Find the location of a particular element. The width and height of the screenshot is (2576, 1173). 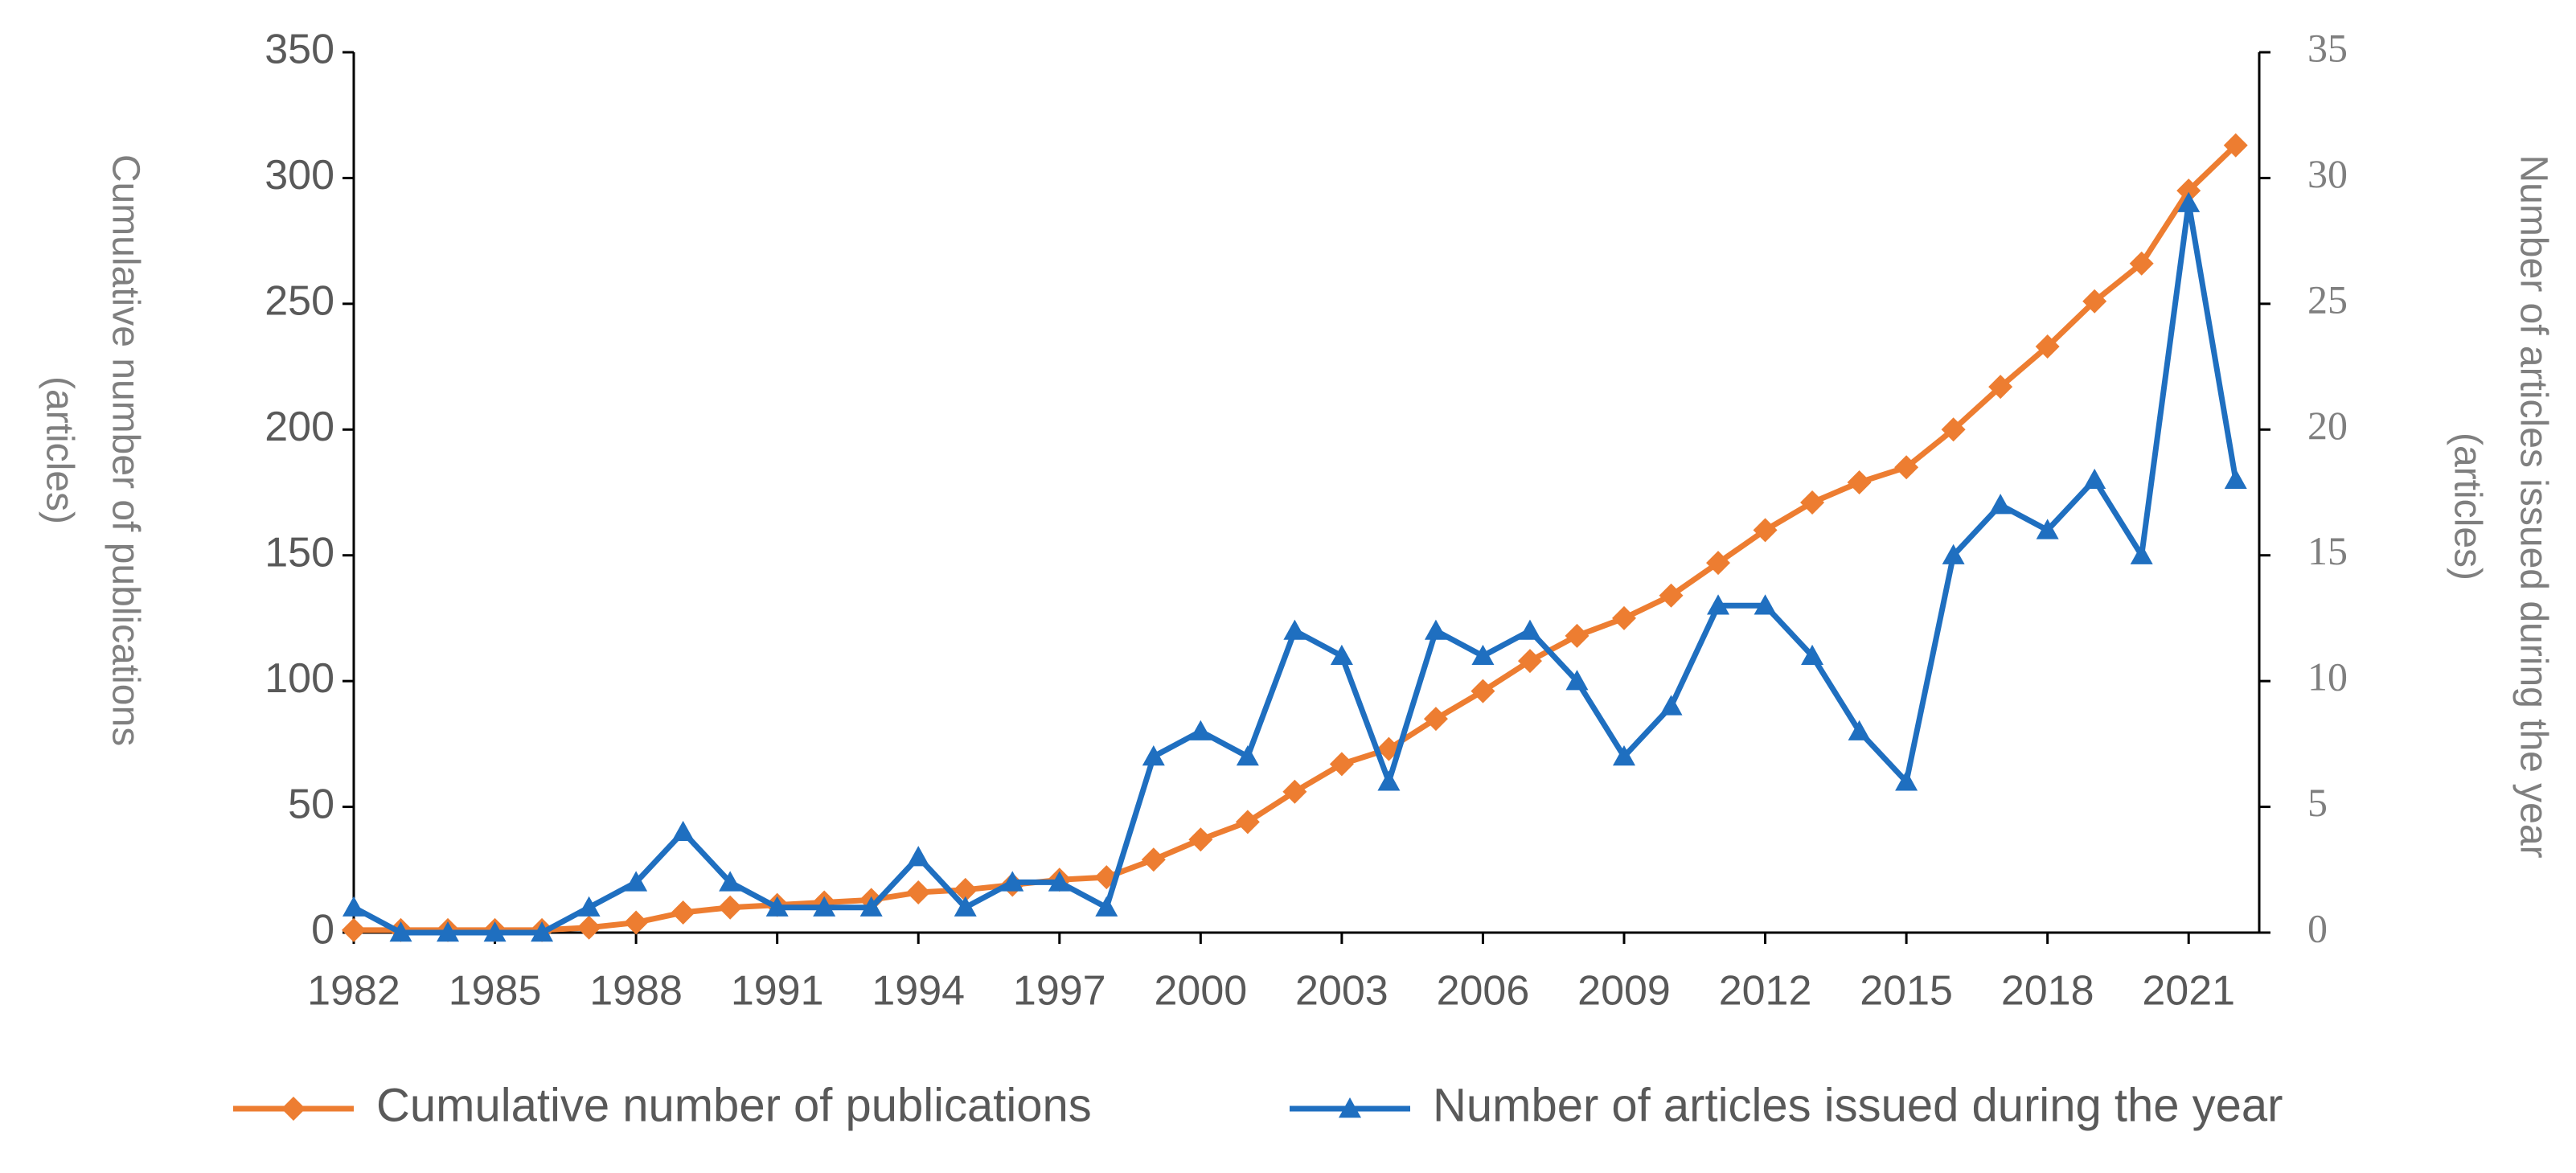

y2-tick-label: 0 is located at coordinates (2318, 927).